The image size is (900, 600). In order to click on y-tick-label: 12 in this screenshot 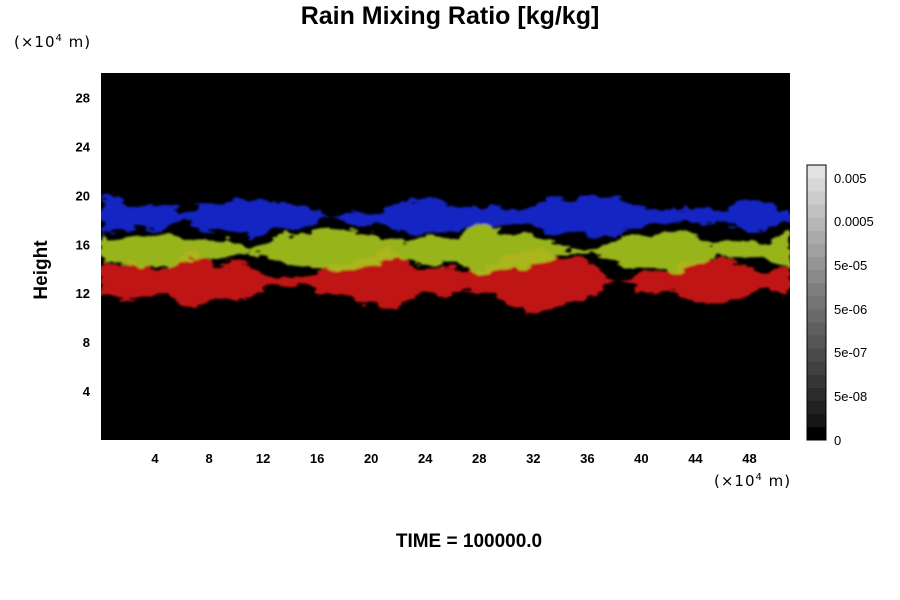, I will do `click(83, 293)`.